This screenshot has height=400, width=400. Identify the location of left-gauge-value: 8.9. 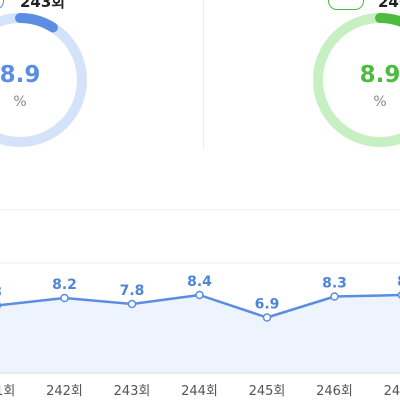
(20, 75).